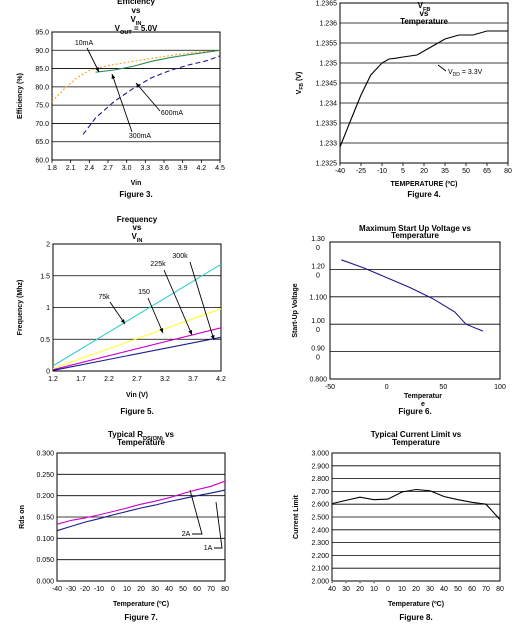  Describe the element at coordinates (42, 87) in the screenshot. I see `fig3-ytick-label: 80.0` at that location.